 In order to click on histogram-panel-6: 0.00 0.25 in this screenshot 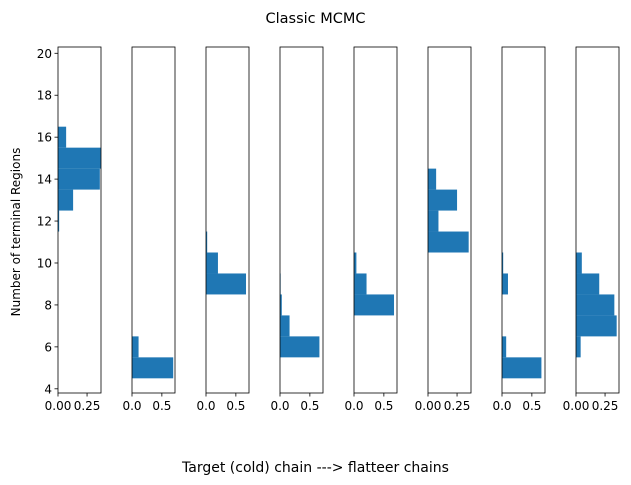, I will do `click(443, 229)`.